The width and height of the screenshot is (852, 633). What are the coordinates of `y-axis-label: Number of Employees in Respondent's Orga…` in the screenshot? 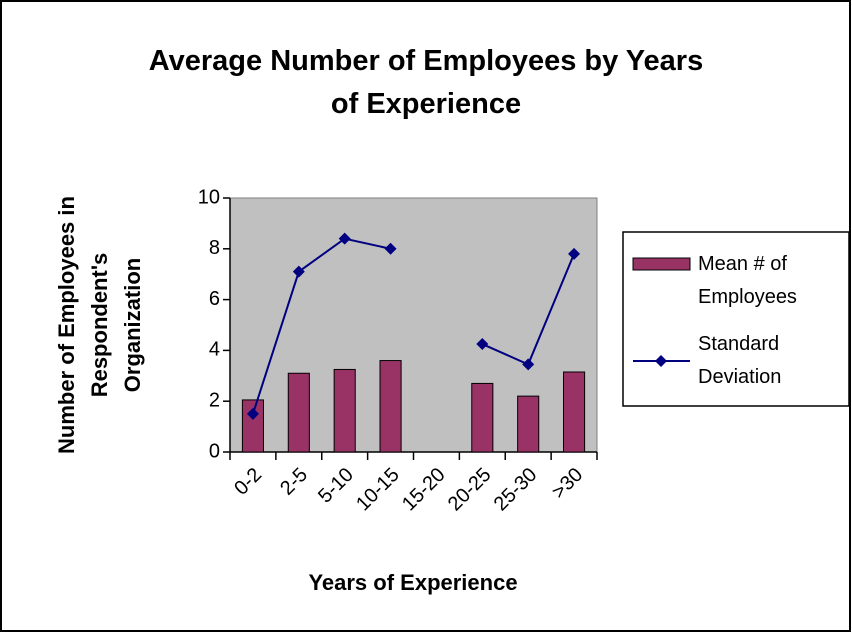 It's located at (99, 325).